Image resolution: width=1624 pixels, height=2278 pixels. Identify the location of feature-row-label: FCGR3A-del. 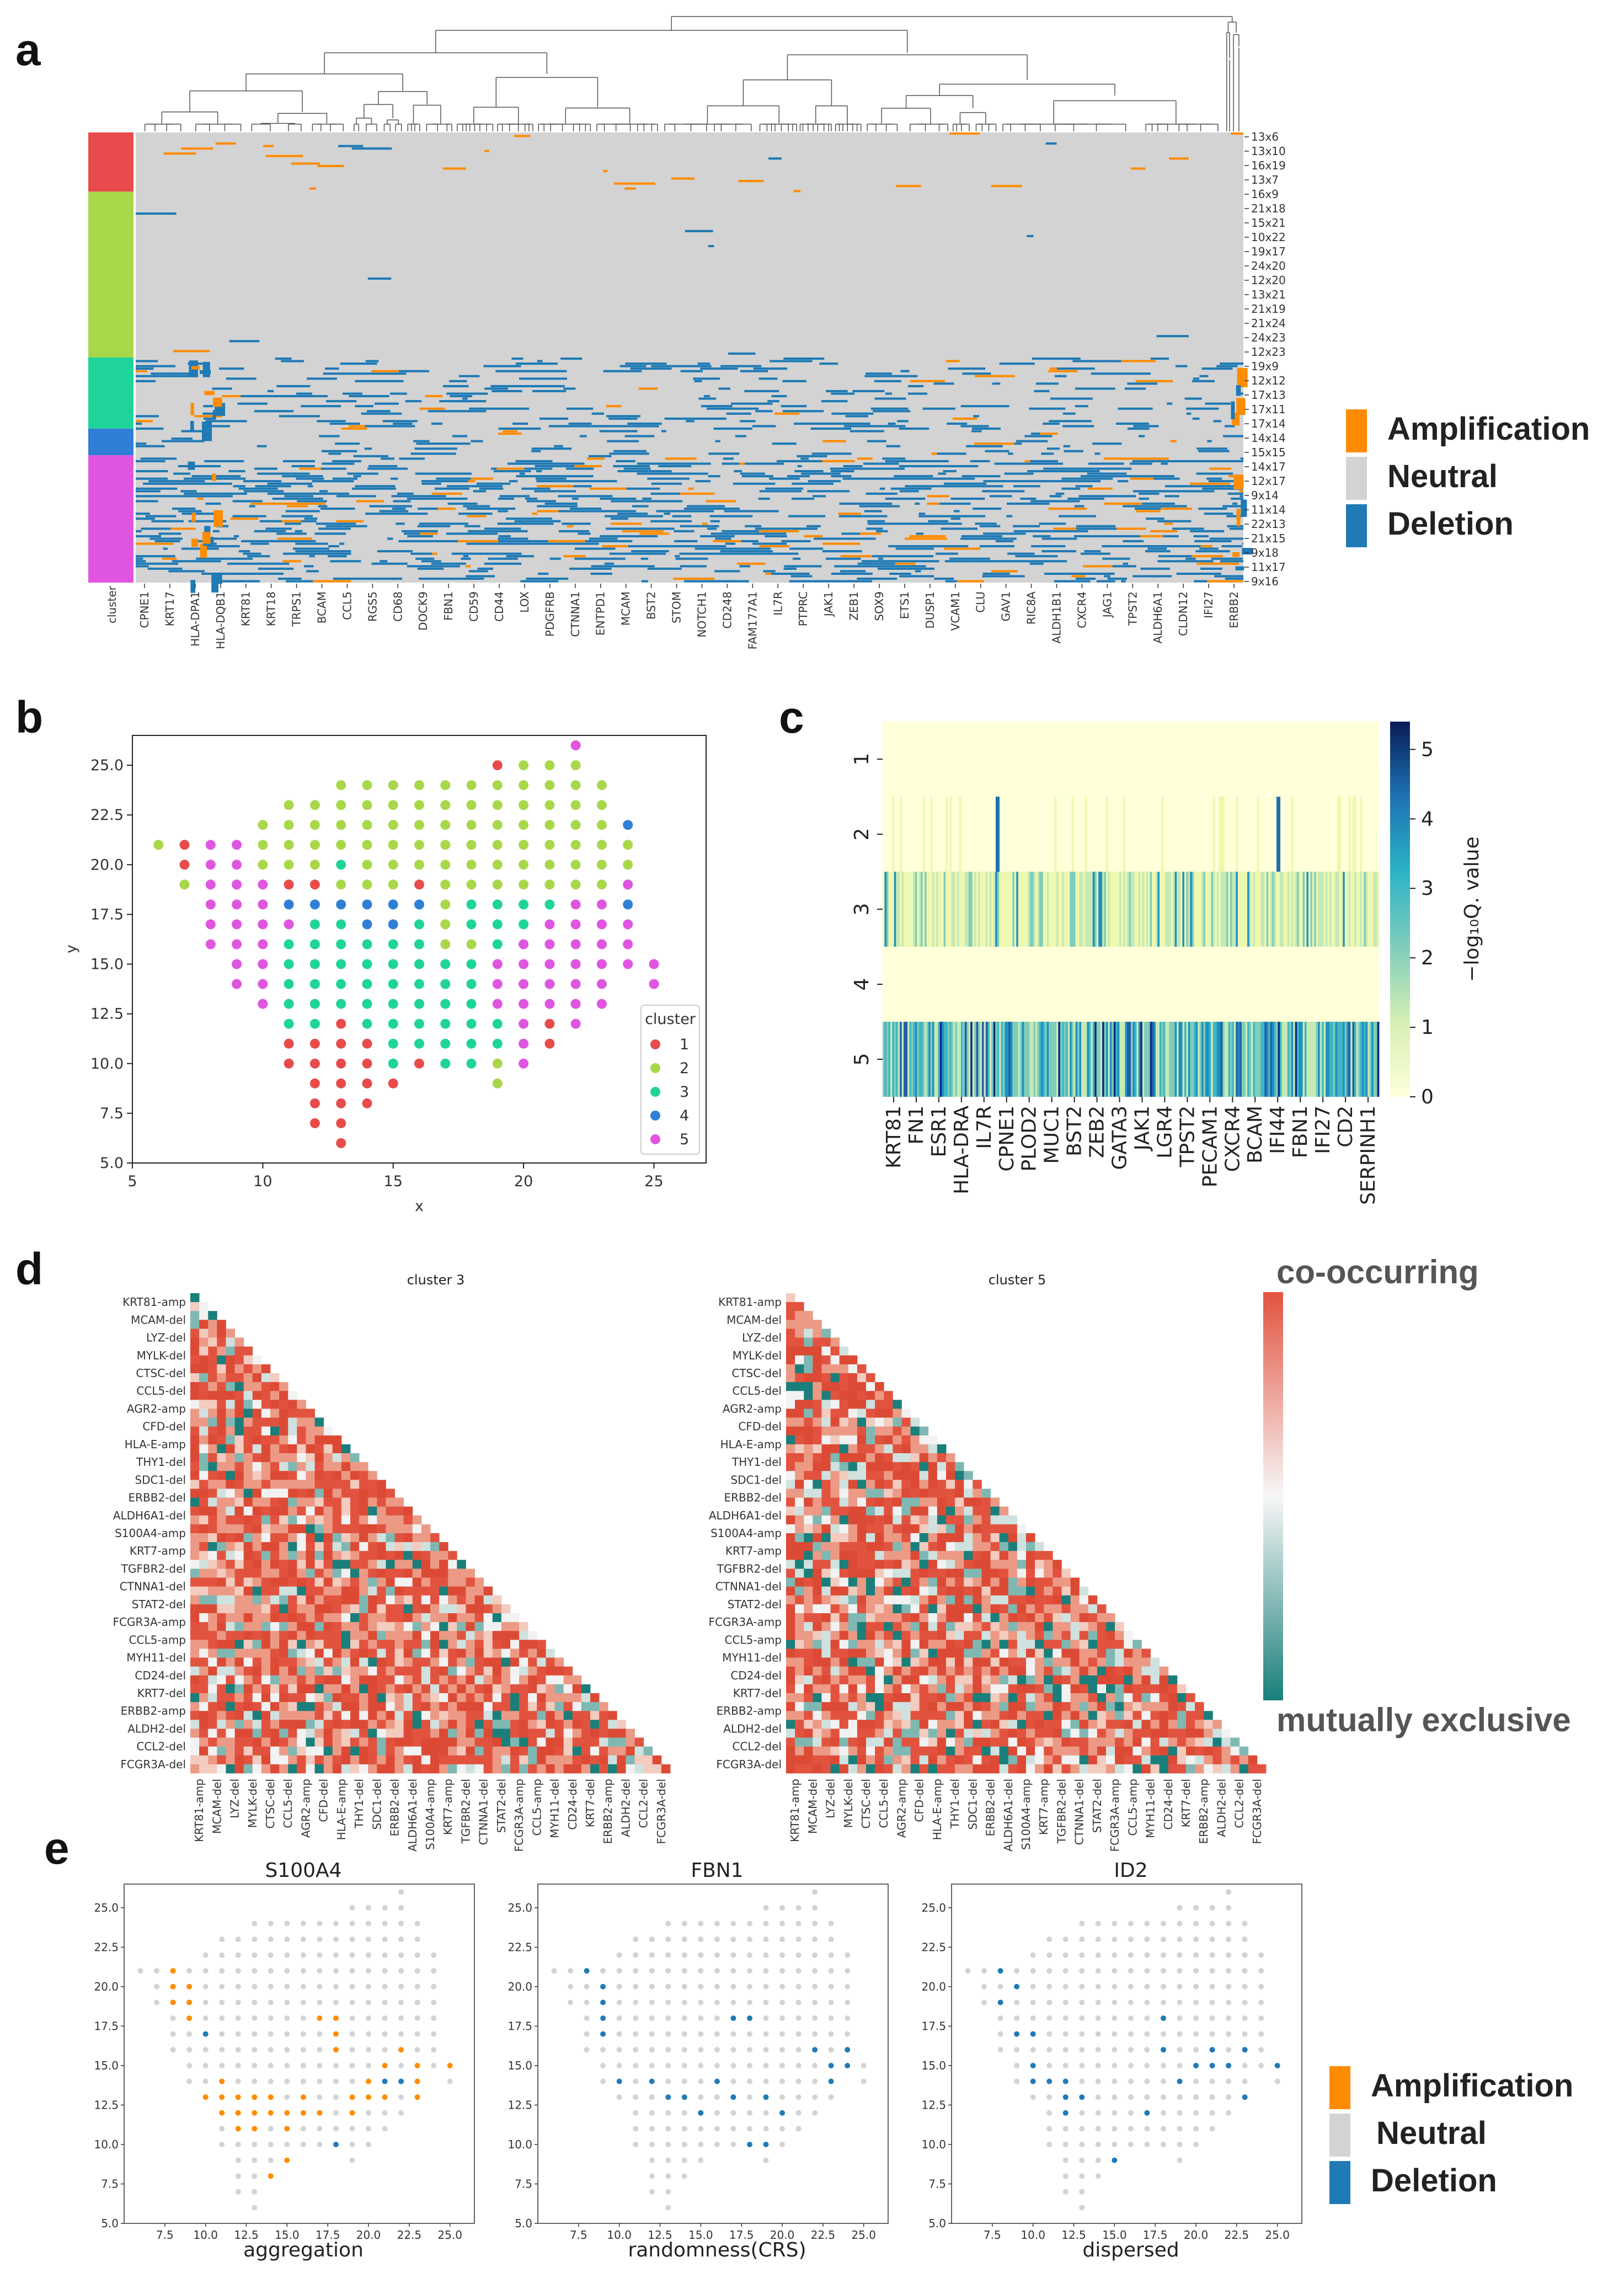
(153, 1764).